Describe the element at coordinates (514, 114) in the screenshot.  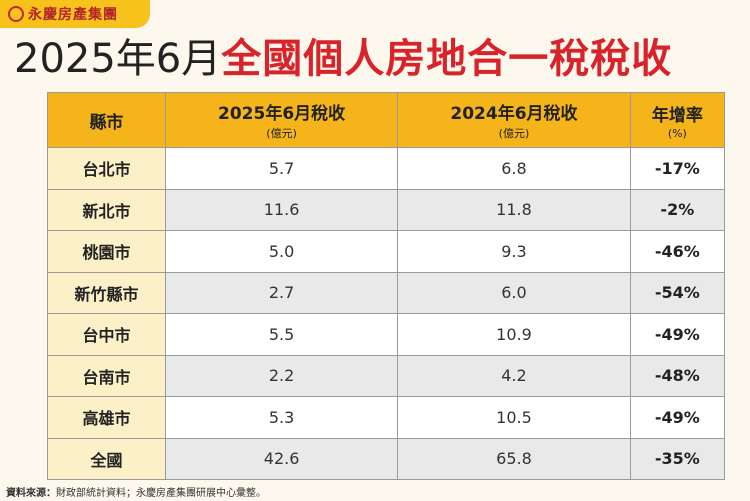
I see `column-title: 2024年6月稅收` at that location.